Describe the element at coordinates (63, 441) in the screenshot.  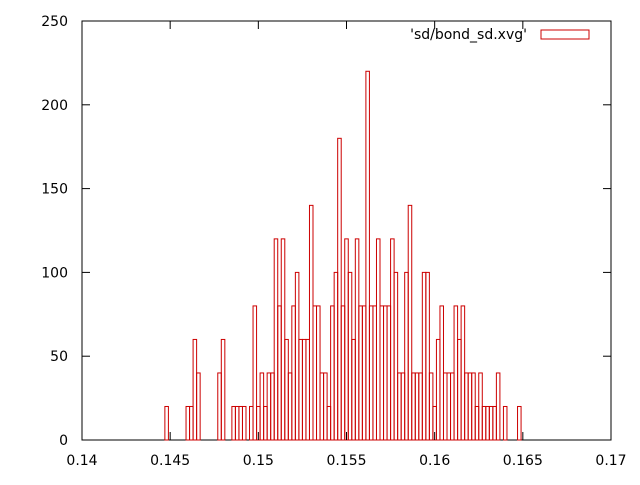
I see `y-tick-label: 0` at that location.